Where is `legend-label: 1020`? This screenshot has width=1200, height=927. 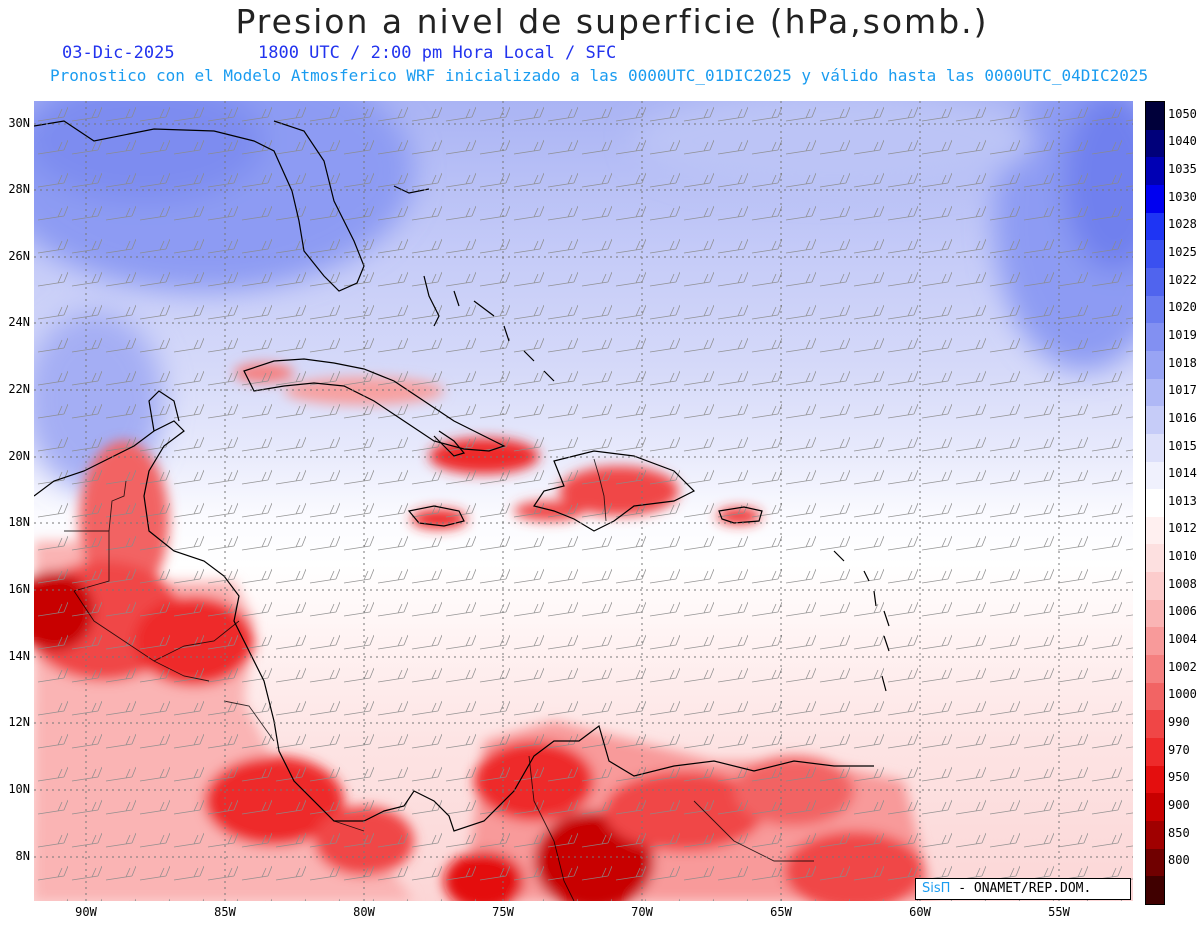 legend-label: 1020 is located at coordinates (1182, 307).